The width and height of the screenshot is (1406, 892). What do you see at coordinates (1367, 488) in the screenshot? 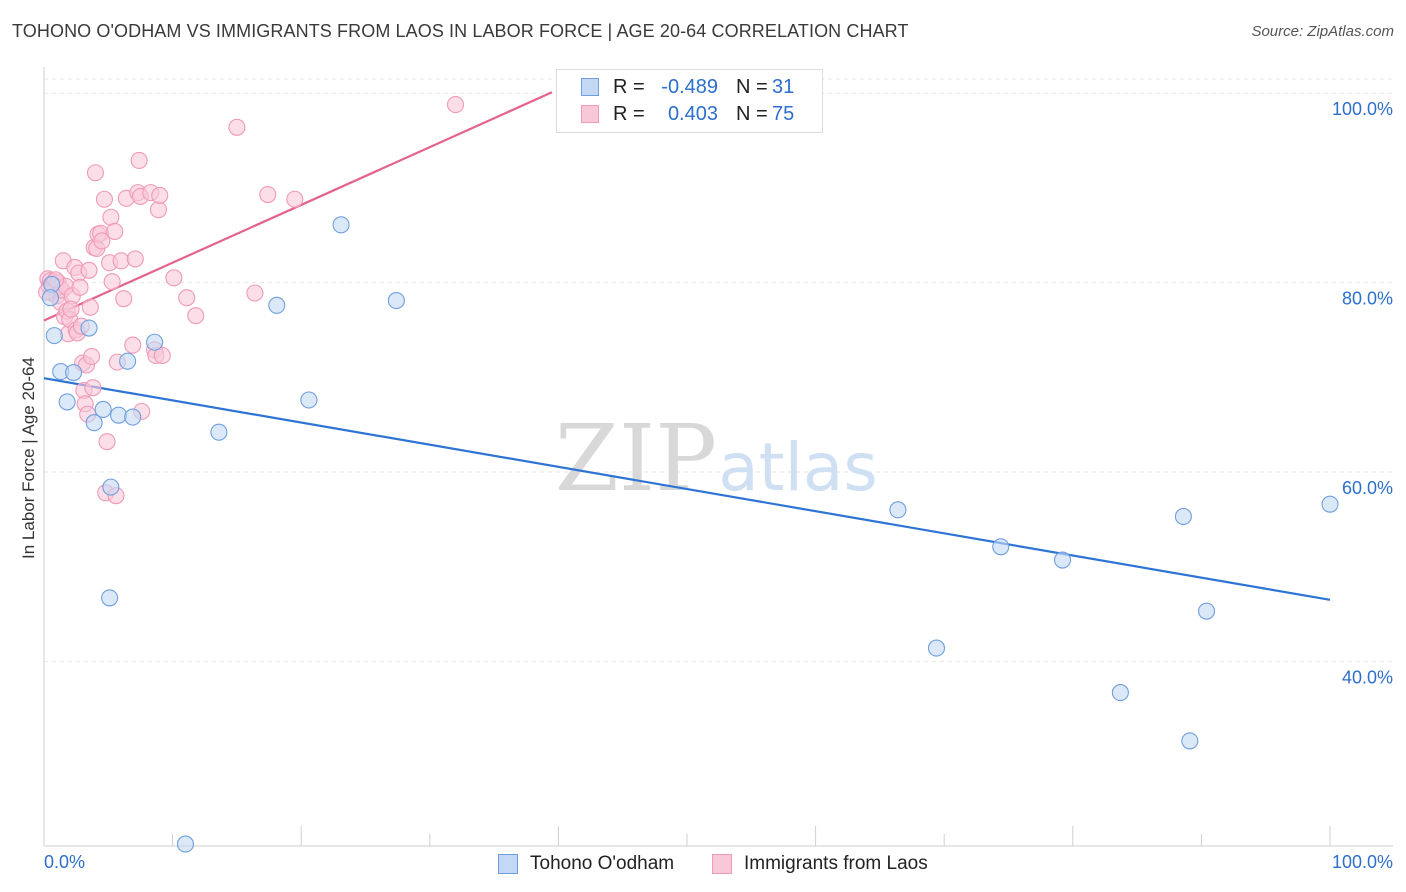
I see `y-tick-label: 60.0%` at bounding box center [1367, 488].